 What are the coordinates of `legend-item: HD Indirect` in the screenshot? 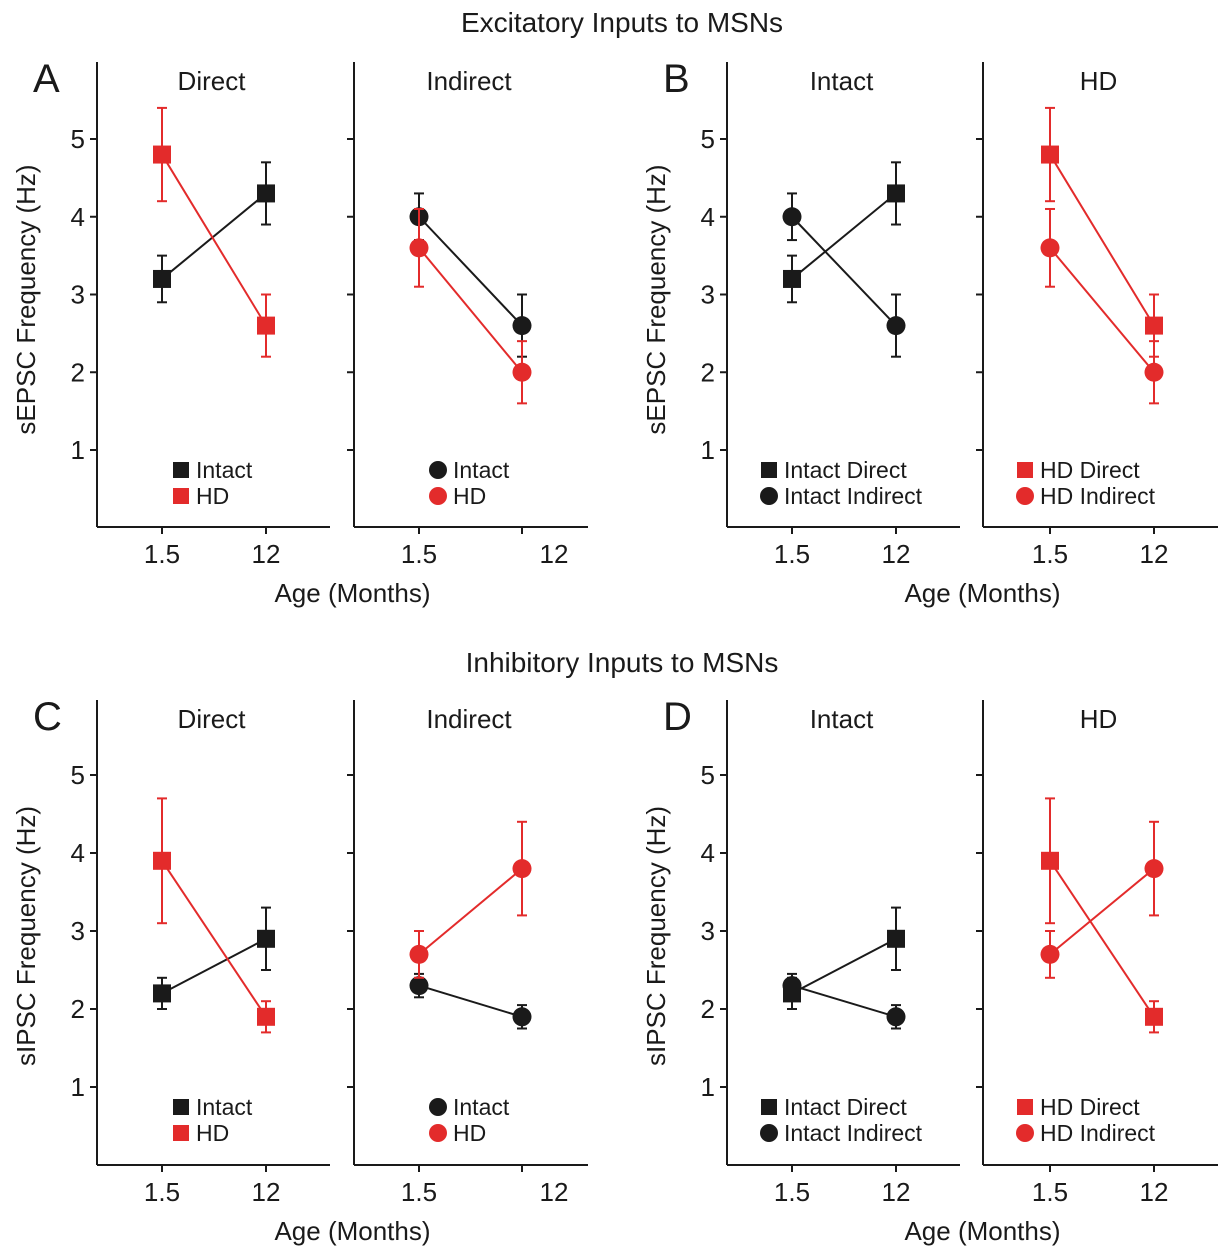 It's located at (1086, 1133).